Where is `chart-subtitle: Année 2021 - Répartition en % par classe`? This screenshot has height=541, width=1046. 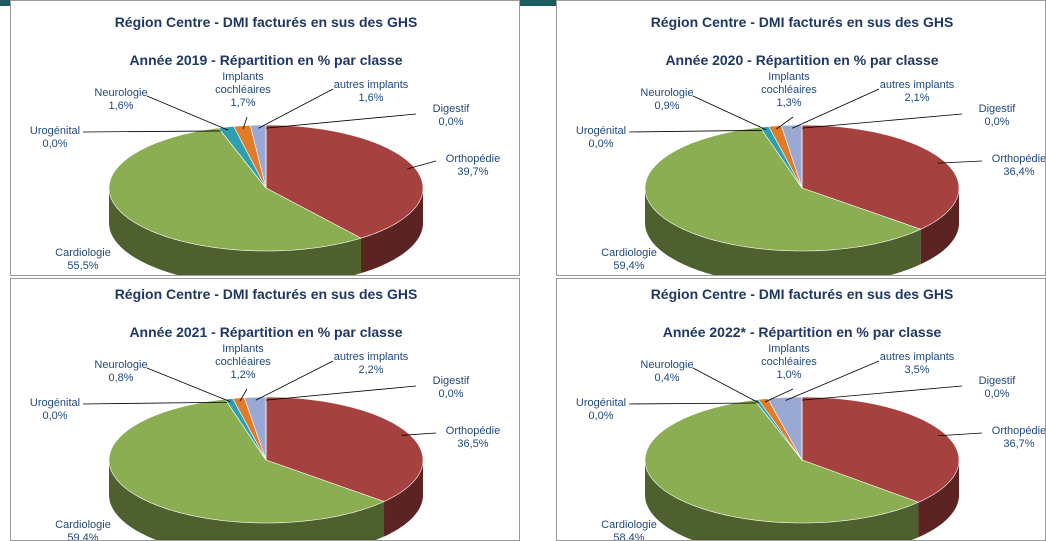 chart-subtitle: Année 2021 - Répartition en % par classe is located at coordinates (265, 332).